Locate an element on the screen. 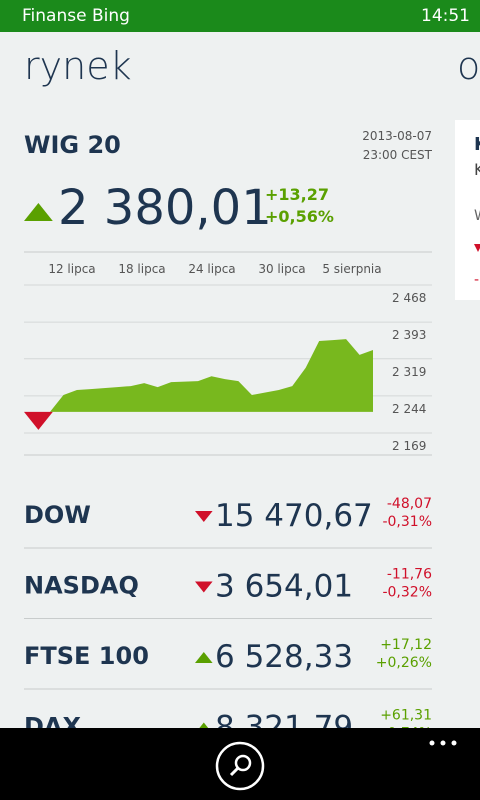 Image resolution: width=480 pixels, height=800 pixels. row-name: NASDAQ is located at coordinates (81, 586).